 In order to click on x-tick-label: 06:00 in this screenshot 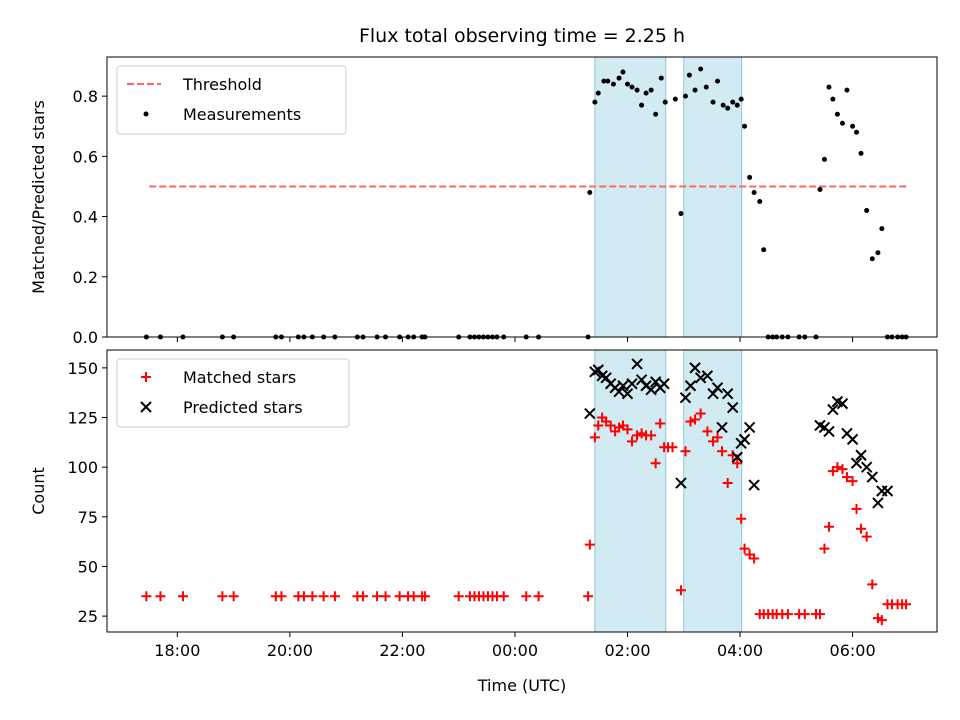, I will do `click(853, 650)`.